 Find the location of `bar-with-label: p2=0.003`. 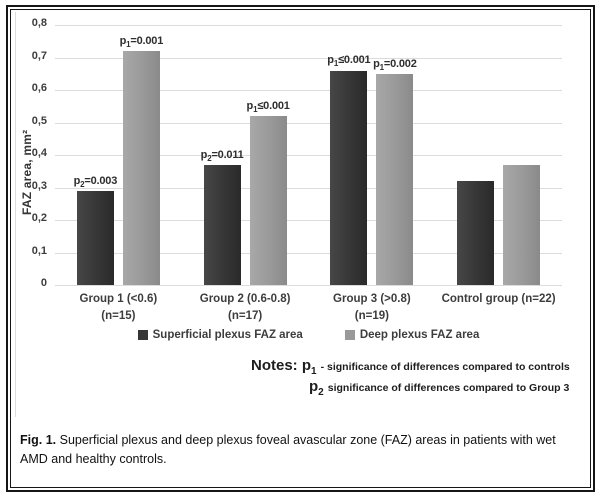

bar-with-label: p2=0.003 is located at coordinates (95, 230).